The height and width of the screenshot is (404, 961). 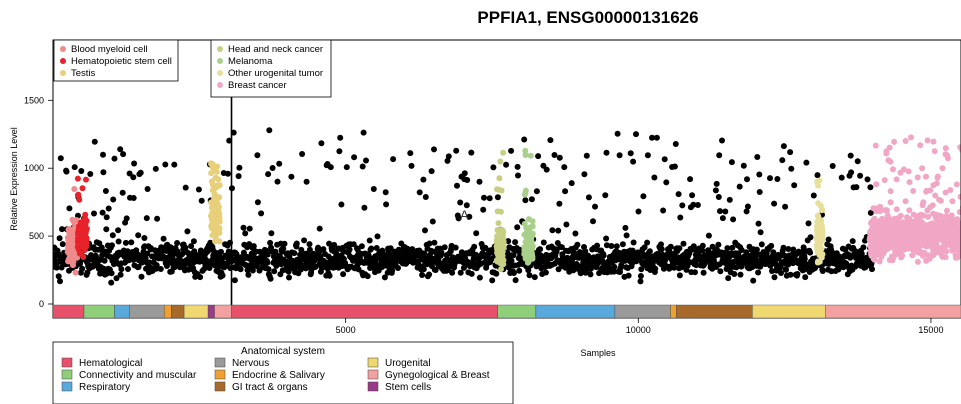 What do you see at coordinates (346, 330) in the screenshot?
I see `x-tick-label: 5000` at bounding box center [346, 330].